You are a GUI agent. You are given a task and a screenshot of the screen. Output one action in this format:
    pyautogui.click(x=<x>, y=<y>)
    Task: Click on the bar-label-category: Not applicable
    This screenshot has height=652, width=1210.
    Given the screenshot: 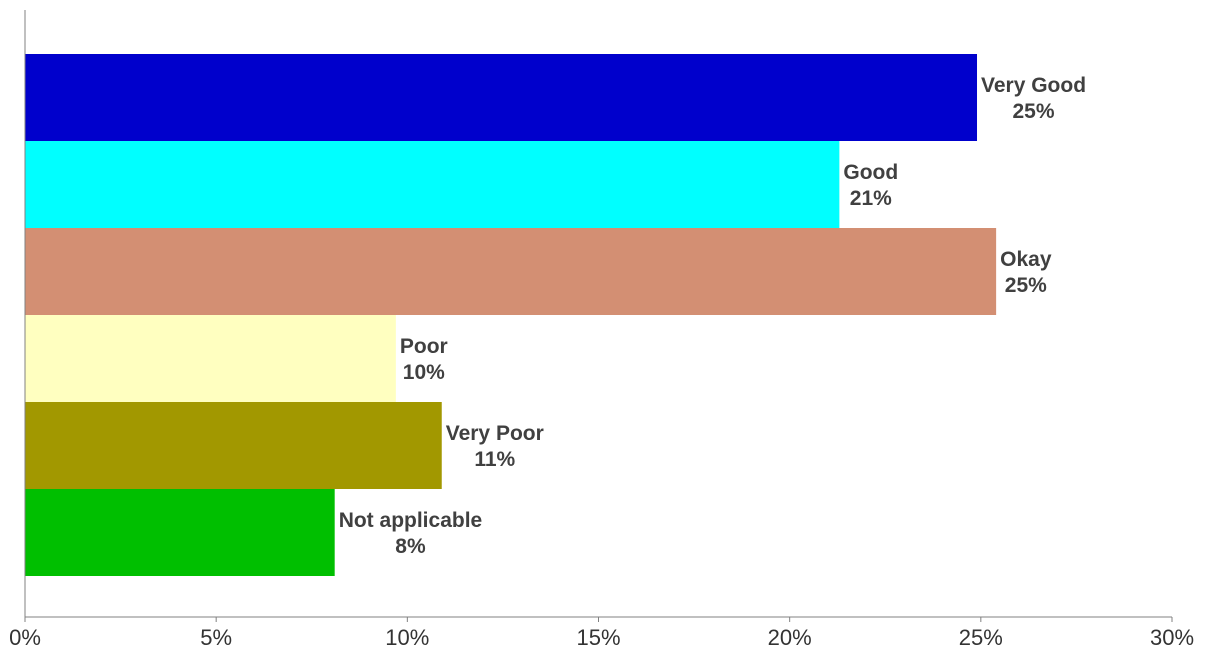 What is the action you would take?
    pyautogui.click(x=411, y=520)
    